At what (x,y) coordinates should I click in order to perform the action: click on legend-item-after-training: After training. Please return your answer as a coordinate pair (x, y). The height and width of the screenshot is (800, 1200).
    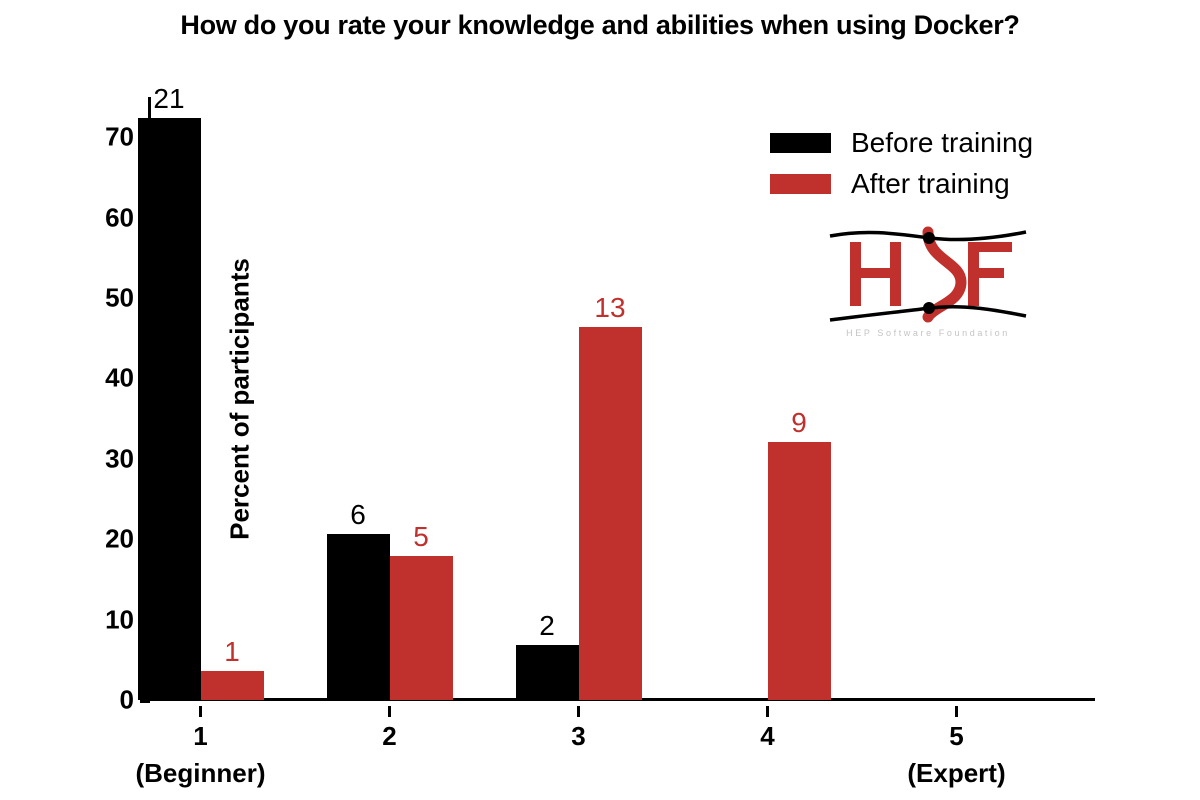
    Looking at the image, I should click on (901, 183).